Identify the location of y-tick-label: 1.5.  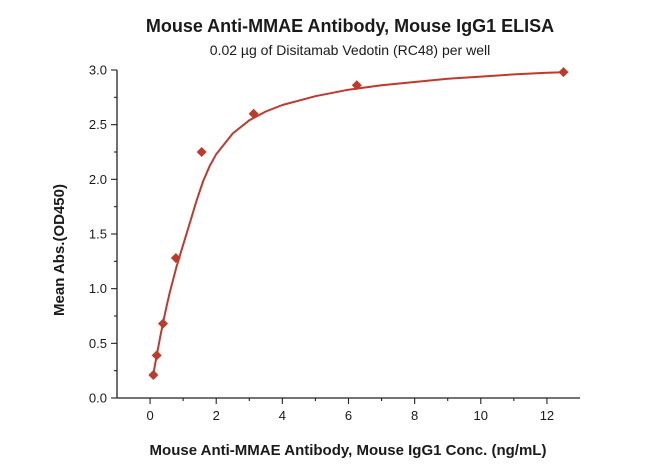
(98, 234).